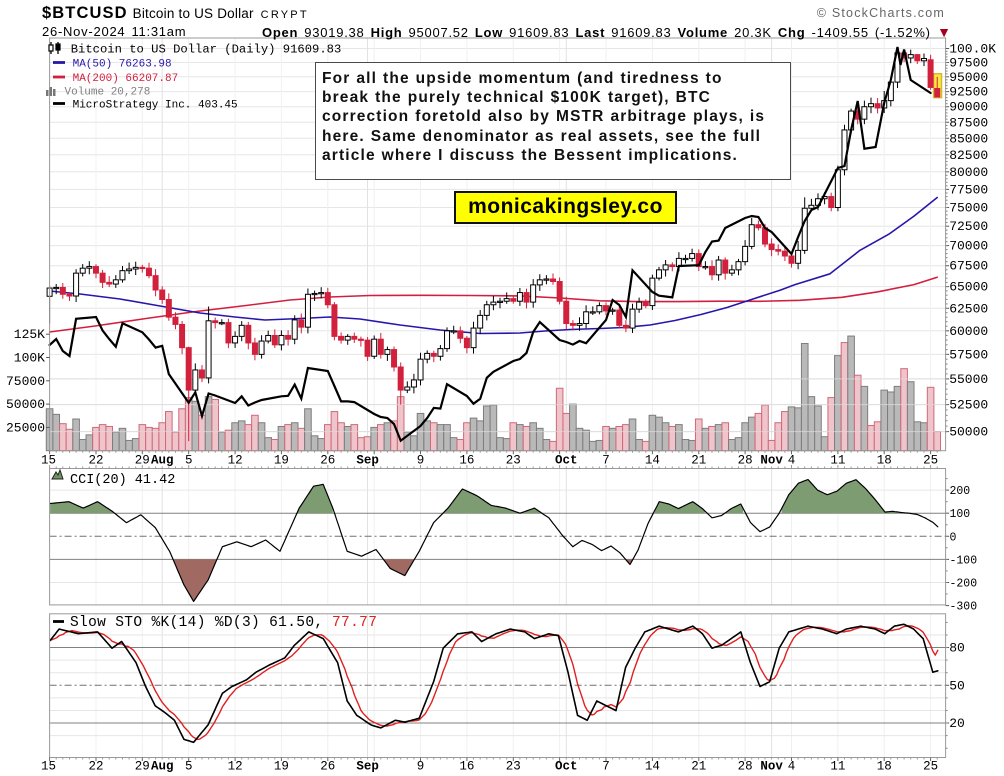 Image resolution: width=1004 pixels, height=776 pixels. Describe the element at coordinates (968, 246) in the screenshot. I see `svg-text: 70000` at that location.